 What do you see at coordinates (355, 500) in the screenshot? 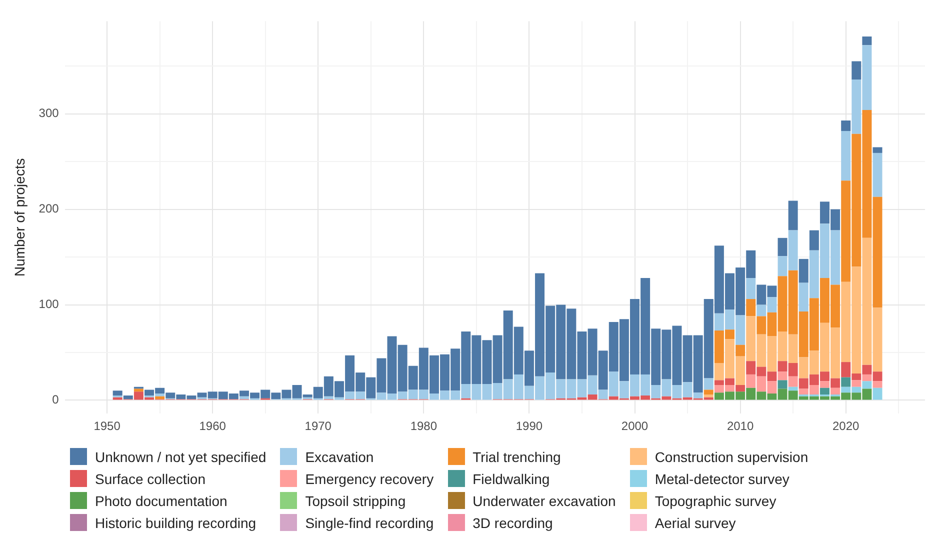
I see `legend-label: Topsoil stripping` at bounding box center [355, 500].